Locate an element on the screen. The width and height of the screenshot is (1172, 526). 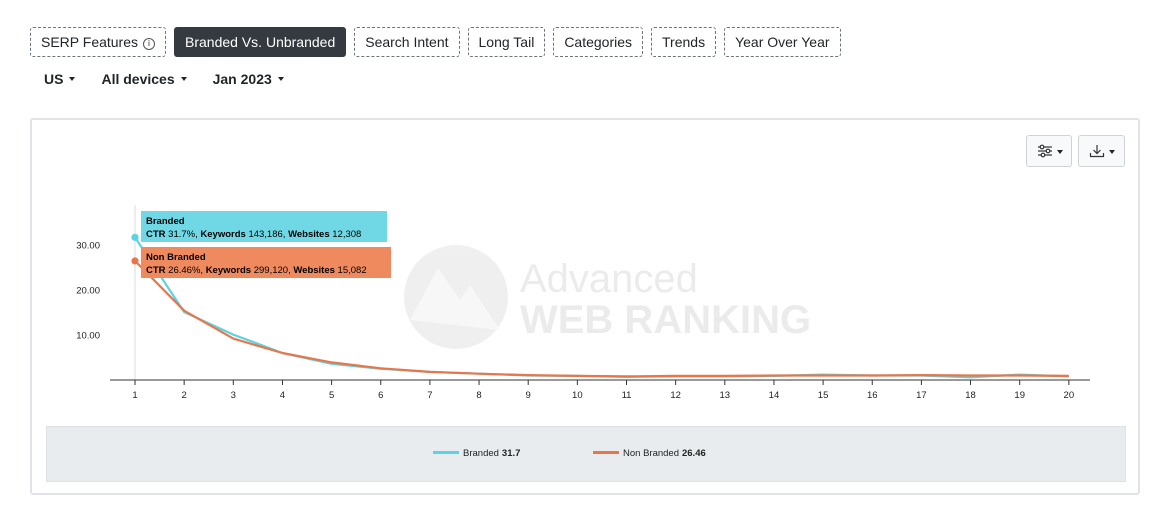
x-tick-label: 13 is located at coordinates (725, 395).